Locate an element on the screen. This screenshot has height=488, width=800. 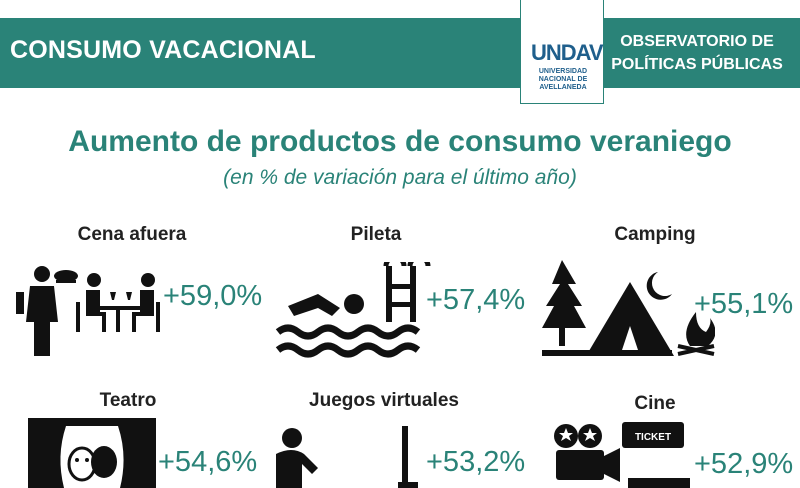
header-bar is located at coordinates (400, 53).